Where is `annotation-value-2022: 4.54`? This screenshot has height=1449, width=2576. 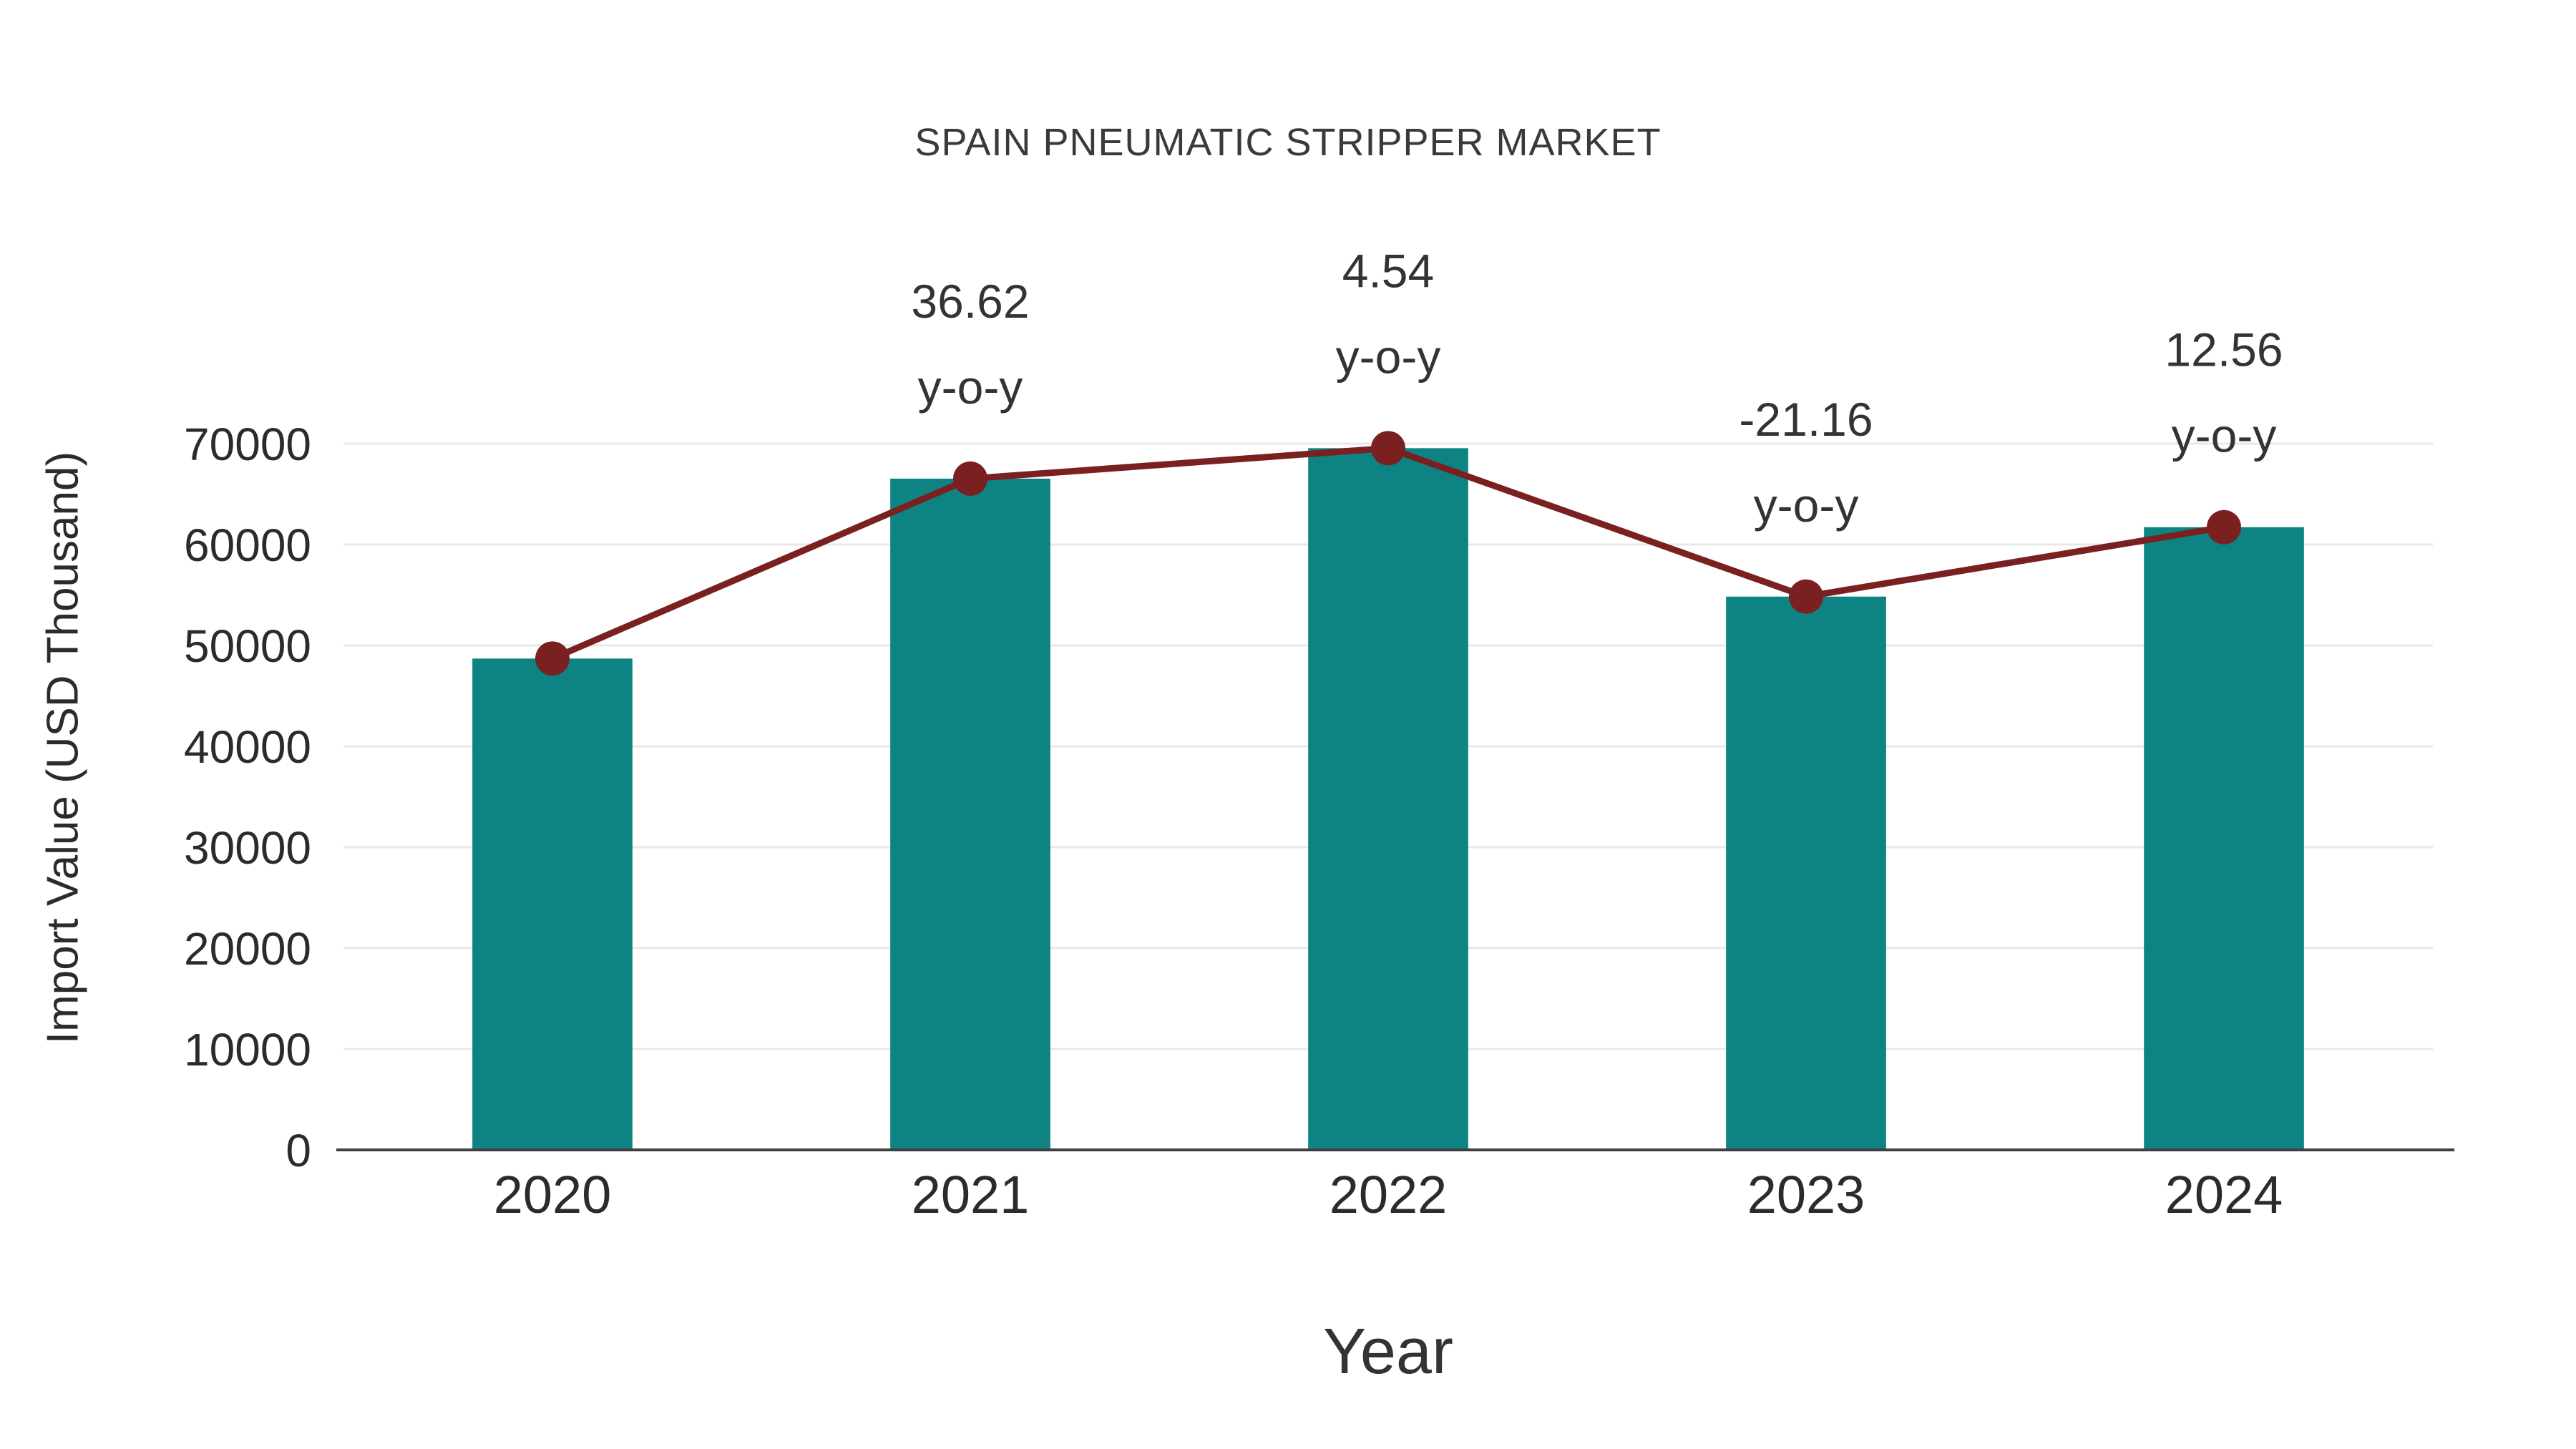 annotation-value-2022: 4.54 is located at coordinates (1388, 270).